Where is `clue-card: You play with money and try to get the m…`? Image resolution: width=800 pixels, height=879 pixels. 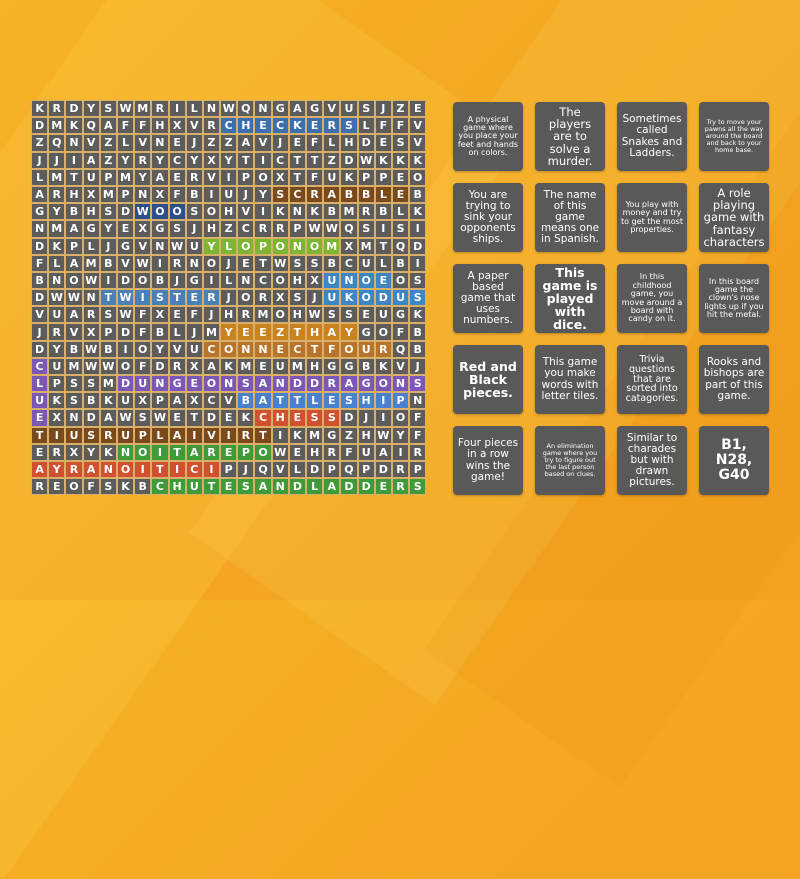 clue-card: You play with money and try to get the m… is located at coordinates (652, 217).